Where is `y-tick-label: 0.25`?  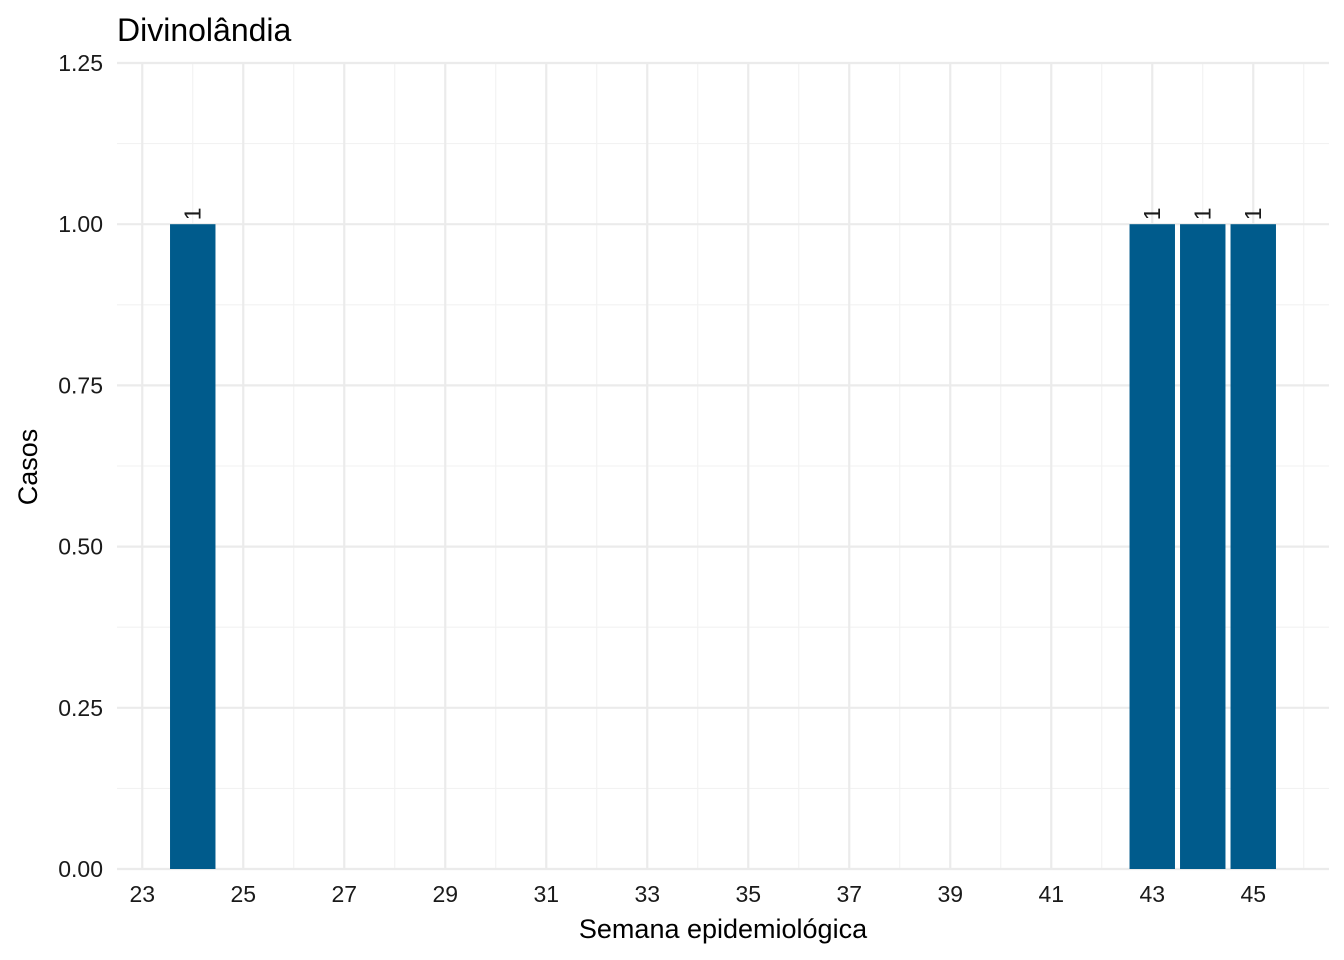 y-tick-label: 0.25 is located at coordinates (80, 708).